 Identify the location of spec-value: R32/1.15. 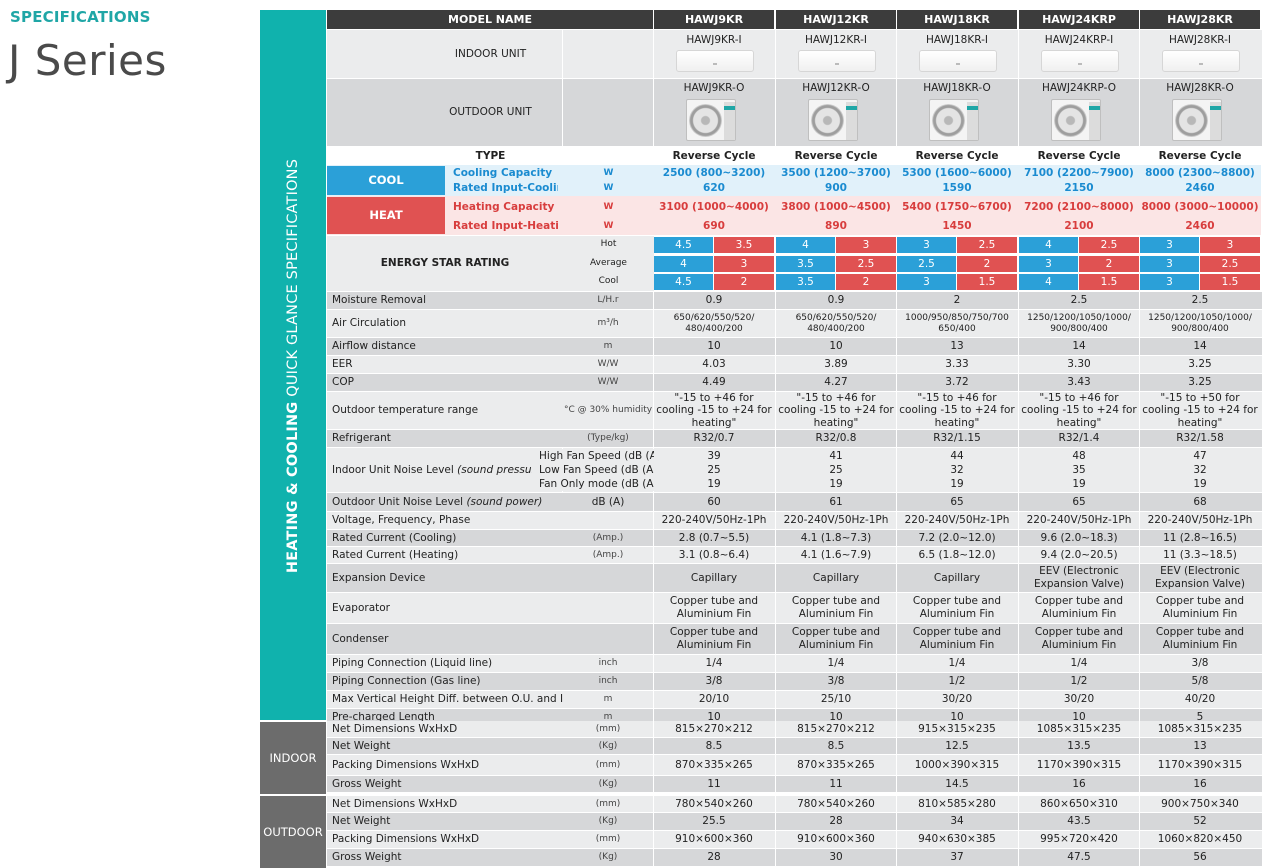
(957, 438).